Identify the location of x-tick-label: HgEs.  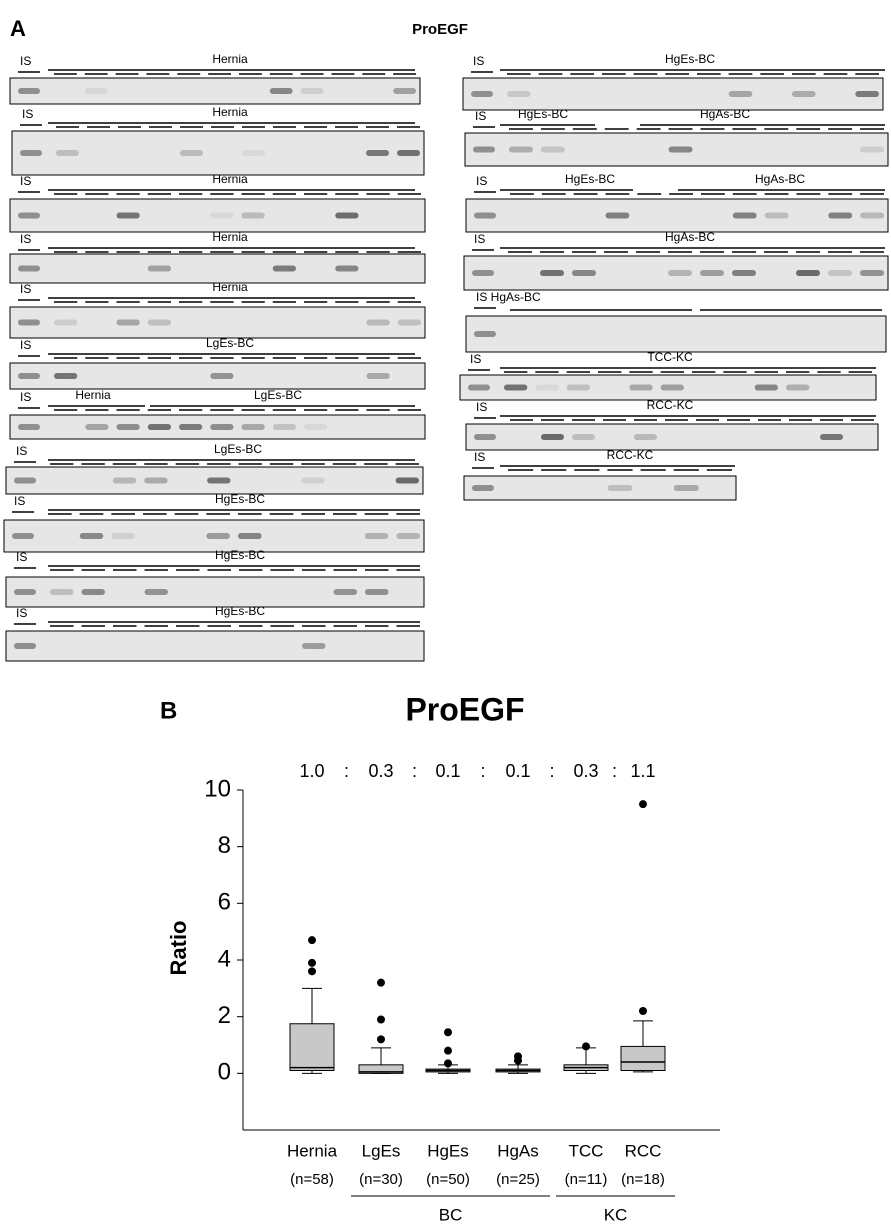
(448, 1150).